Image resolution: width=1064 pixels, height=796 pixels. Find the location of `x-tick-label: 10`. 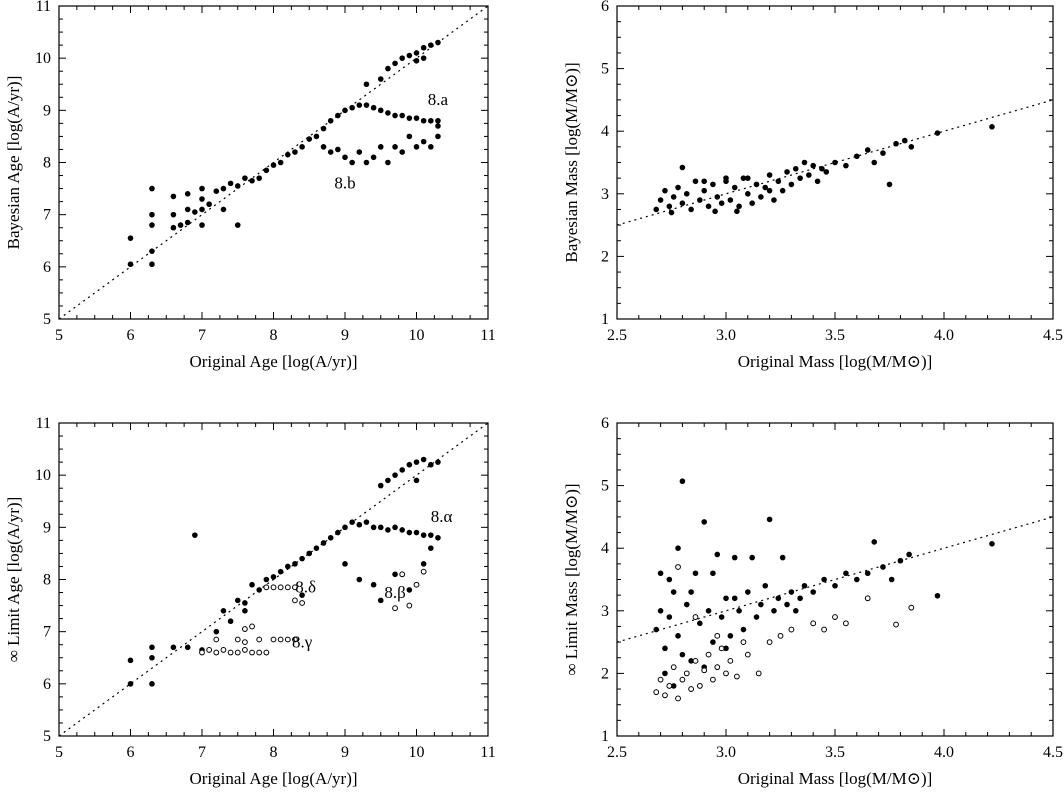

x-tick-label: 10 is located at coordinates (417, 335).